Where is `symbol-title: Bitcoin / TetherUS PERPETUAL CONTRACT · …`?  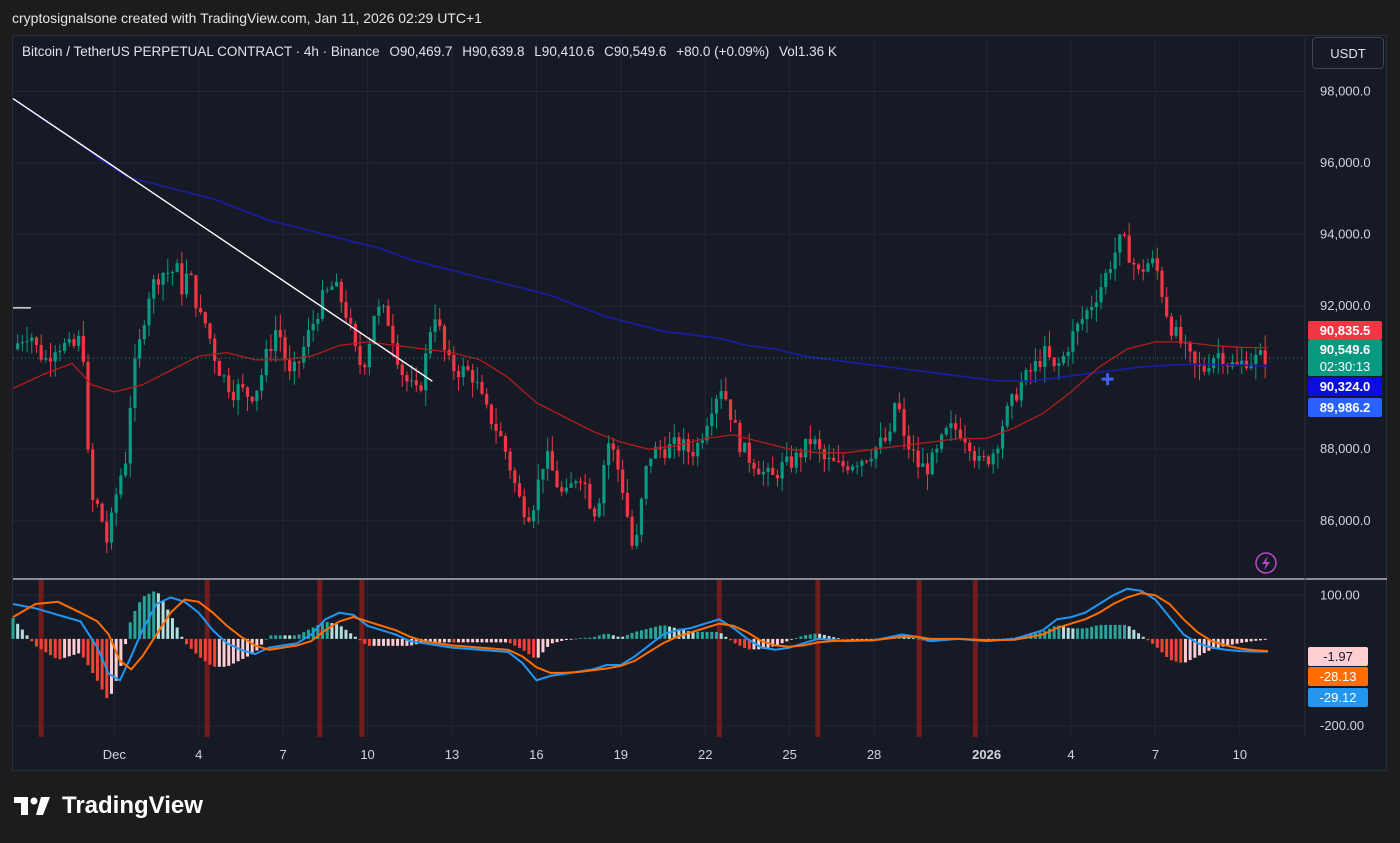 symbol-title: Bitcoin / TetherUS PERPETUAL CONTRACT · … is located at coordinates (201, 51).